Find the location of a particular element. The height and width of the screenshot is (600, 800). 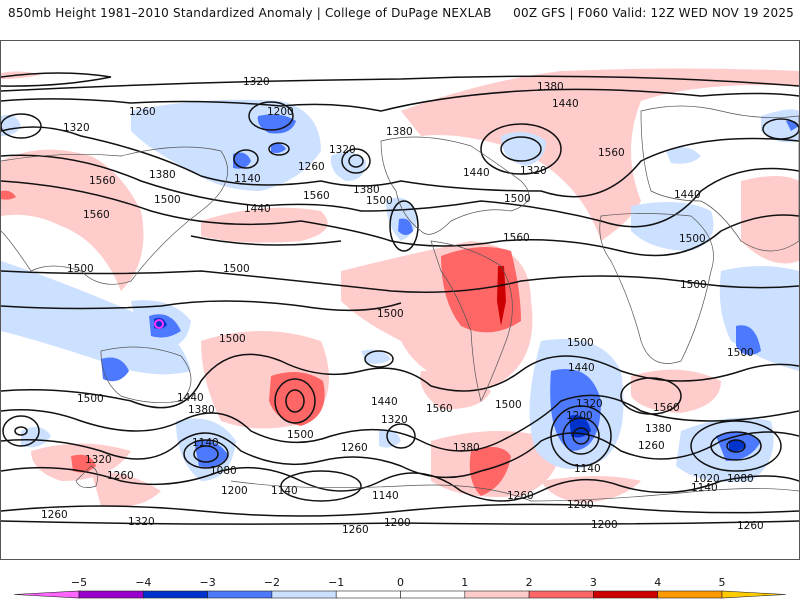

pos-anomaly-andes is located at coordinates (501, 296).